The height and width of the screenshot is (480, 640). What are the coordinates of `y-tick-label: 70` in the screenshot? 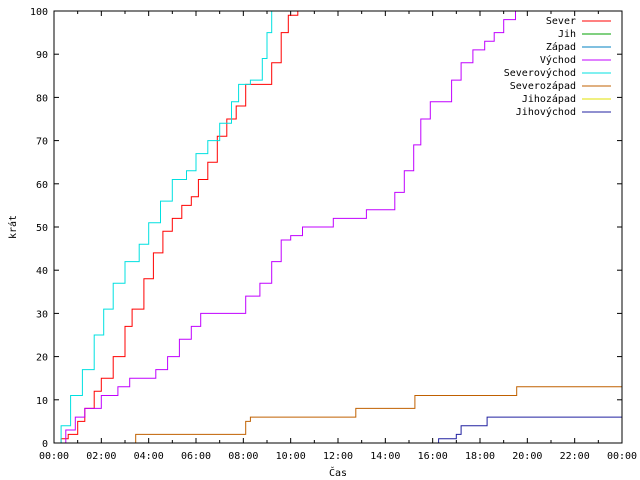 It's located at (42, 142).